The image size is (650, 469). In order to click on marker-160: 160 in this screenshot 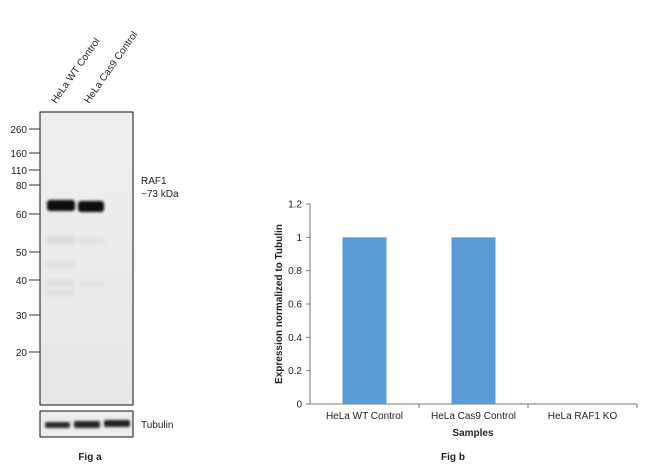, I will do `click(25, 154)`.